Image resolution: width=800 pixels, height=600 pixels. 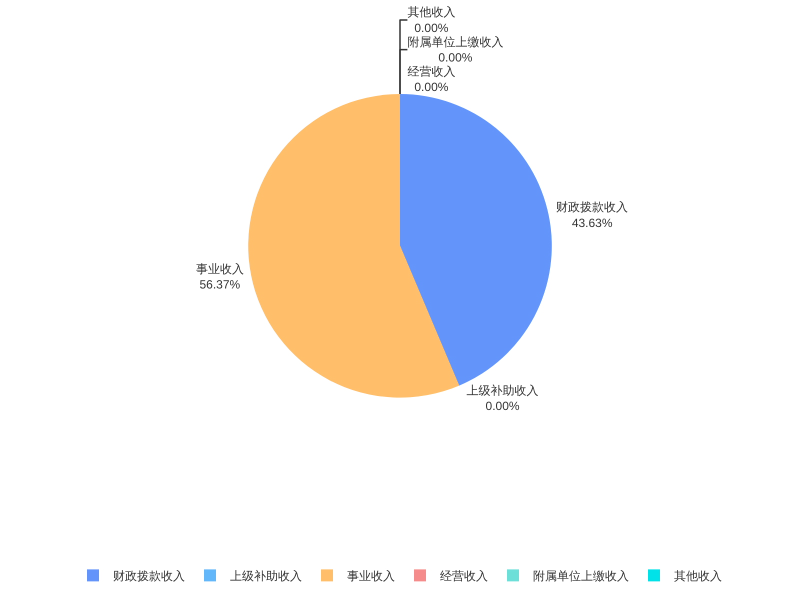 What do you see at coordinates (431, 12) in the screenshot?
I see `category-label: 其他收入` at bounding box center [431, 12].